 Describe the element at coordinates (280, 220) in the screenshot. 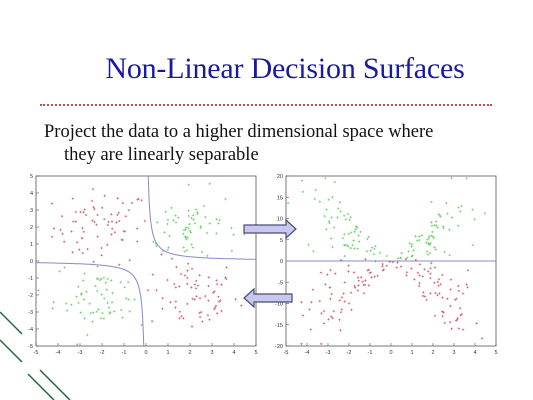

I see `y-tick-label: 10` at that location.